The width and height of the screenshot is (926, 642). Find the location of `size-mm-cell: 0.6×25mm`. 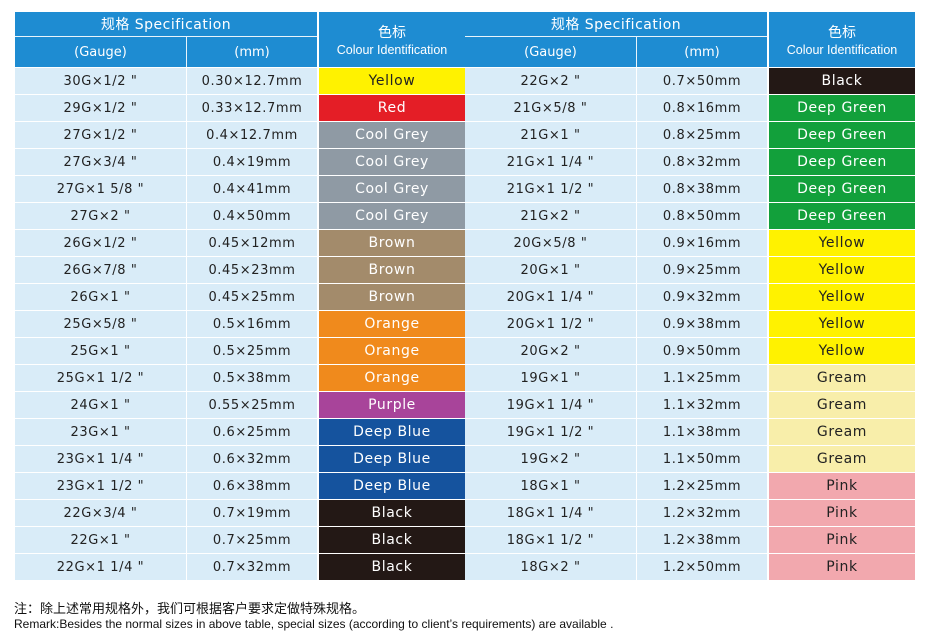

size-mm-cell: 0.6×25mm is located at coordinates (252, 431).